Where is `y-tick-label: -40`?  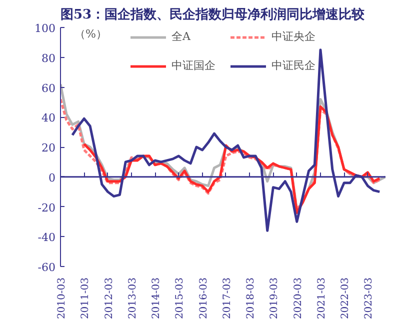 y-tick-label: -40 is located at coordinates (47, 237).